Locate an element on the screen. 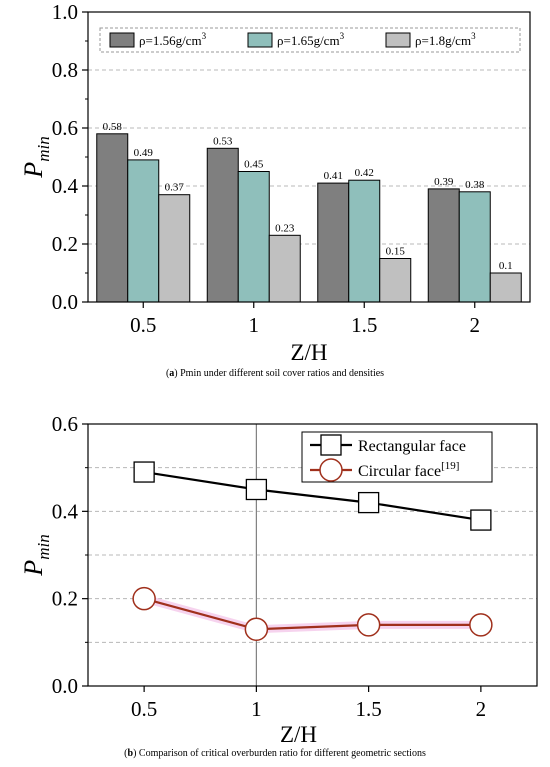  data-label: 0.38 is located at coordinates (475, 185).